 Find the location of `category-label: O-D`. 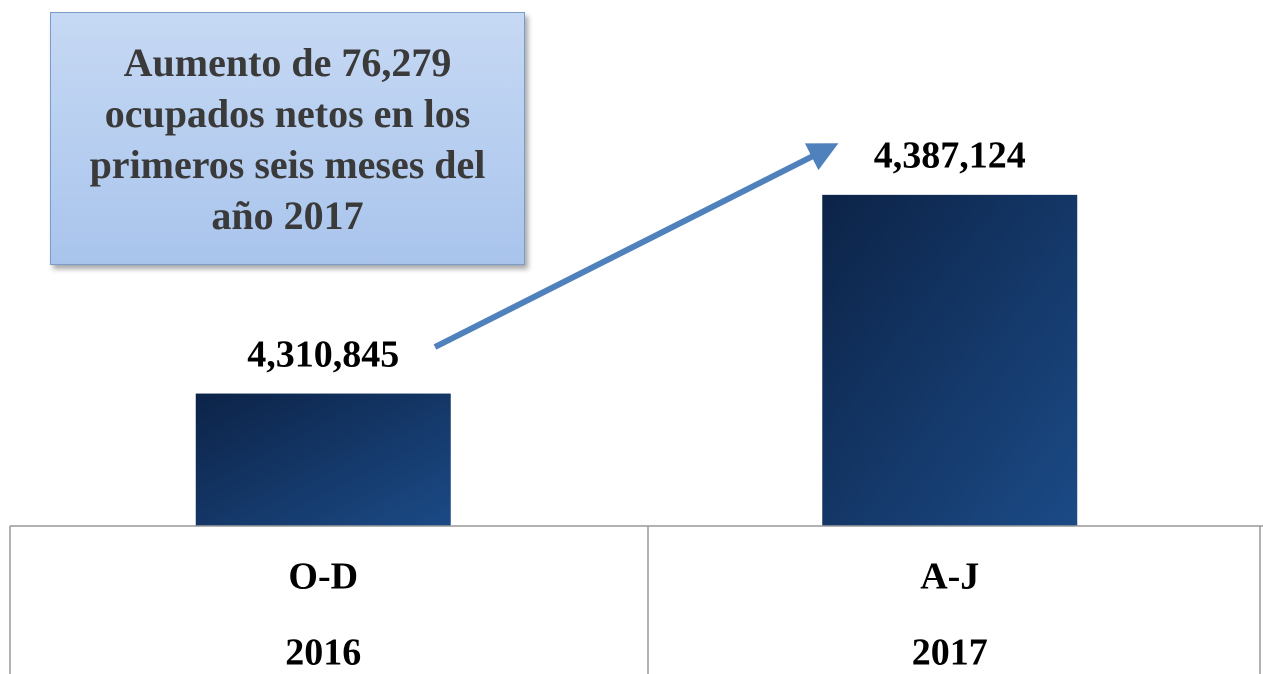

category-label: O-D is located at coordinates (323, 577).